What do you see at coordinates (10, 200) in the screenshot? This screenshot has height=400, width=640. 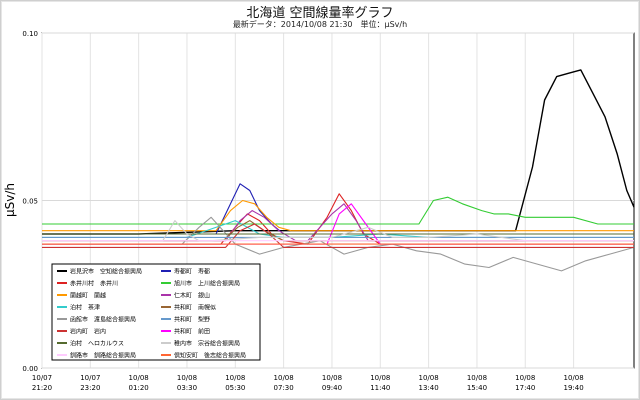 I see `y-axis-label: µSv/h` at bounding box center [10, 200].